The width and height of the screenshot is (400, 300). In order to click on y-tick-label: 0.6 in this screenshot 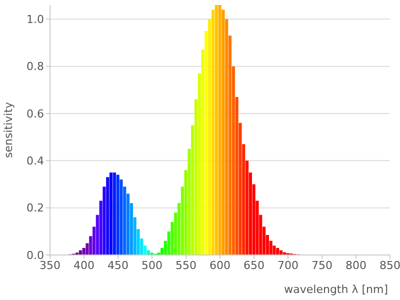, I will do `click(35, 113)`.